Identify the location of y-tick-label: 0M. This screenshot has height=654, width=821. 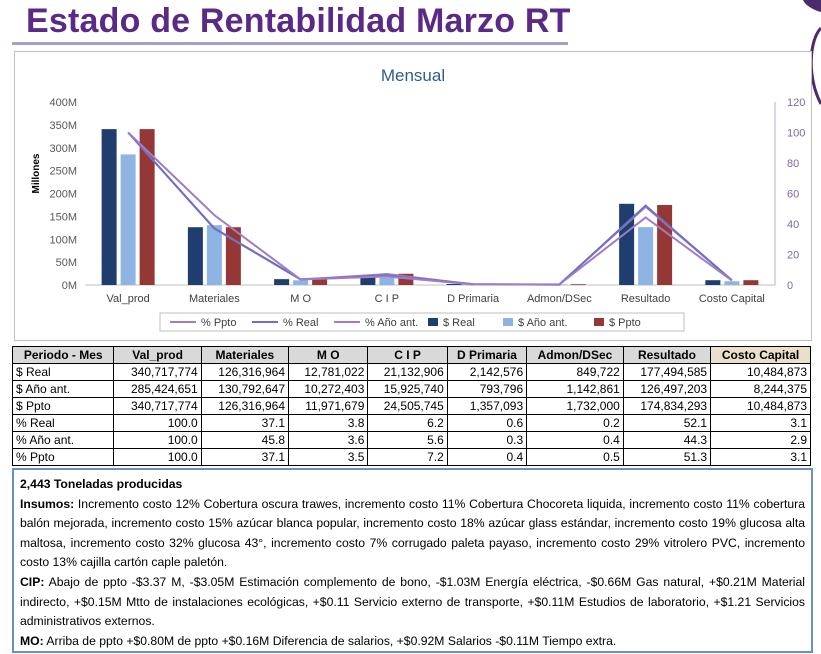
(69, 286).